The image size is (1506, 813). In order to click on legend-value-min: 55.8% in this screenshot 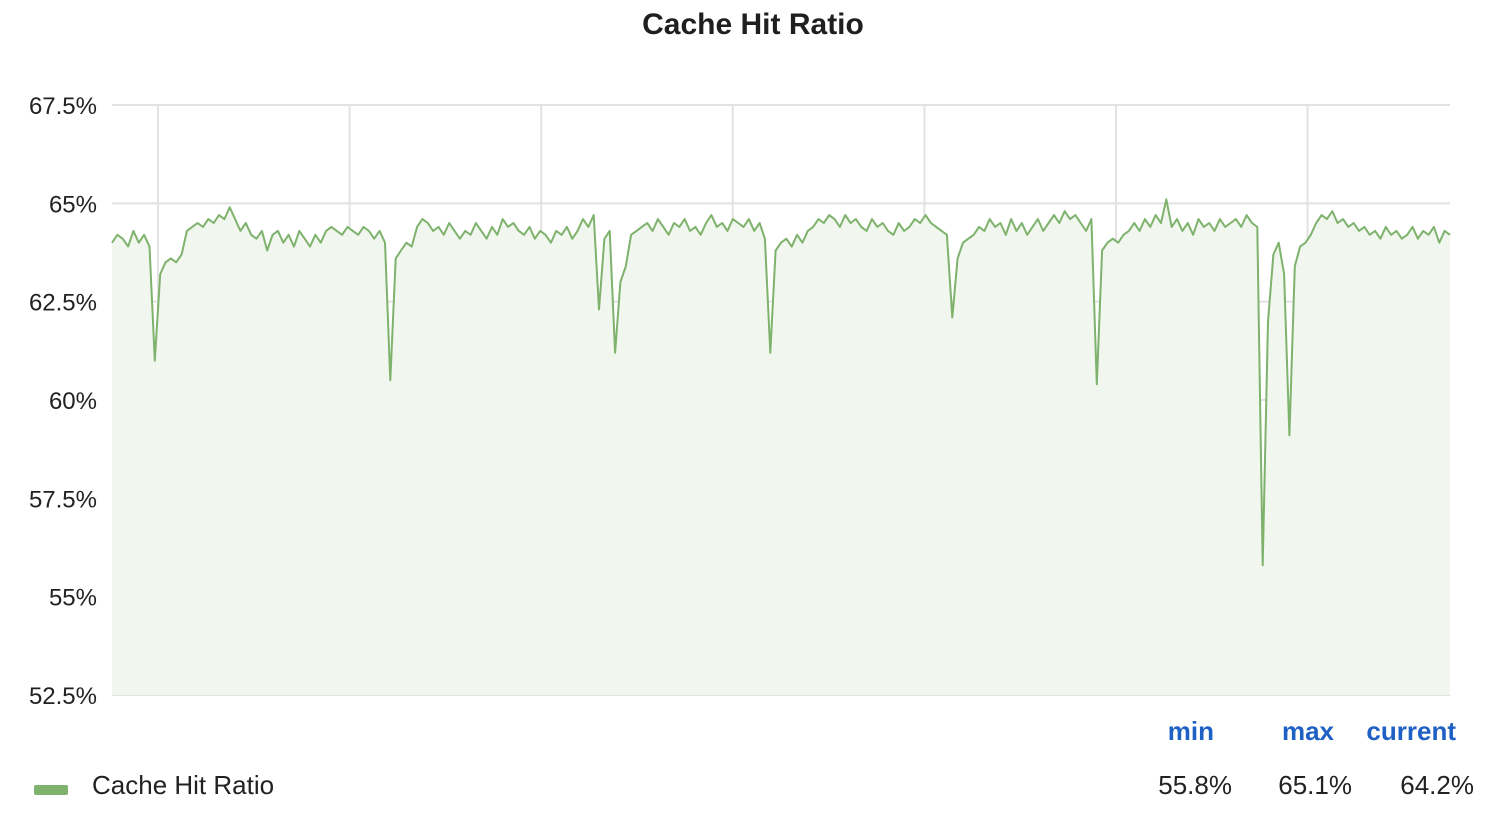, I will do `click(1181, 785)`.